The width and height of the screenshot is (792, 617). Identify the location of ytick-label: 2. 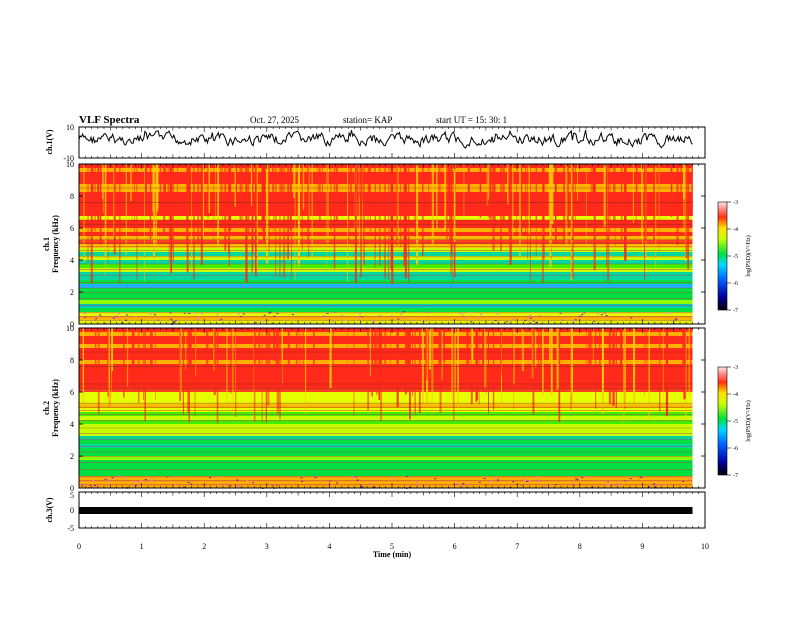
(72, 292).